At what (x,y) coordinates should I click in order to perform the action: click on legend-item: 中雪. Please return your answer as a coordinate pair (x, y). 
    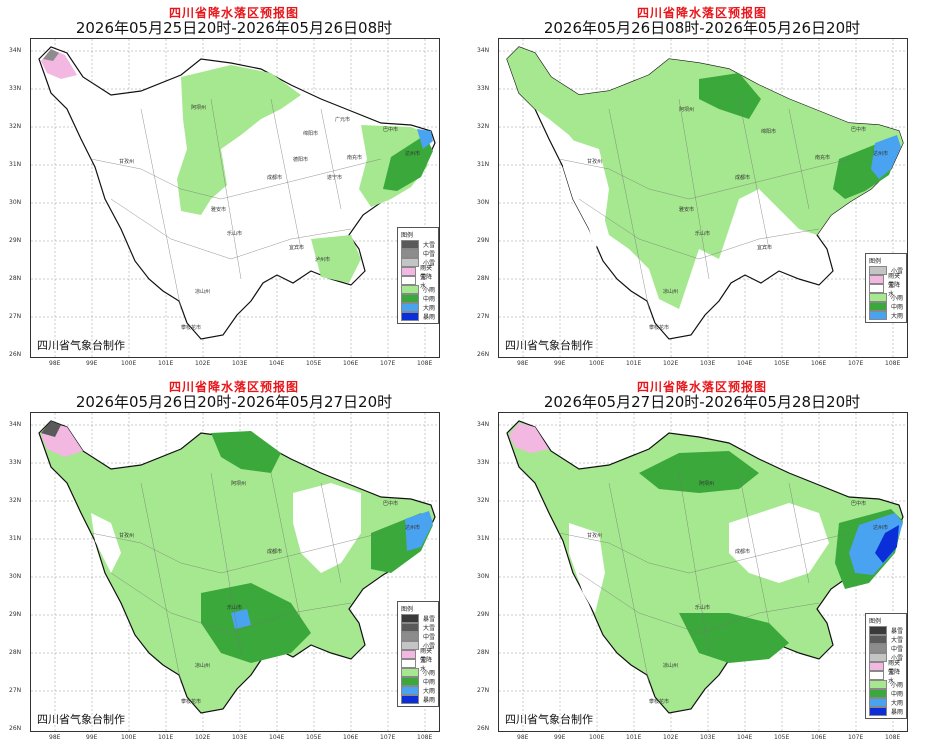
    Looking at the image, I should click on (886, 648).